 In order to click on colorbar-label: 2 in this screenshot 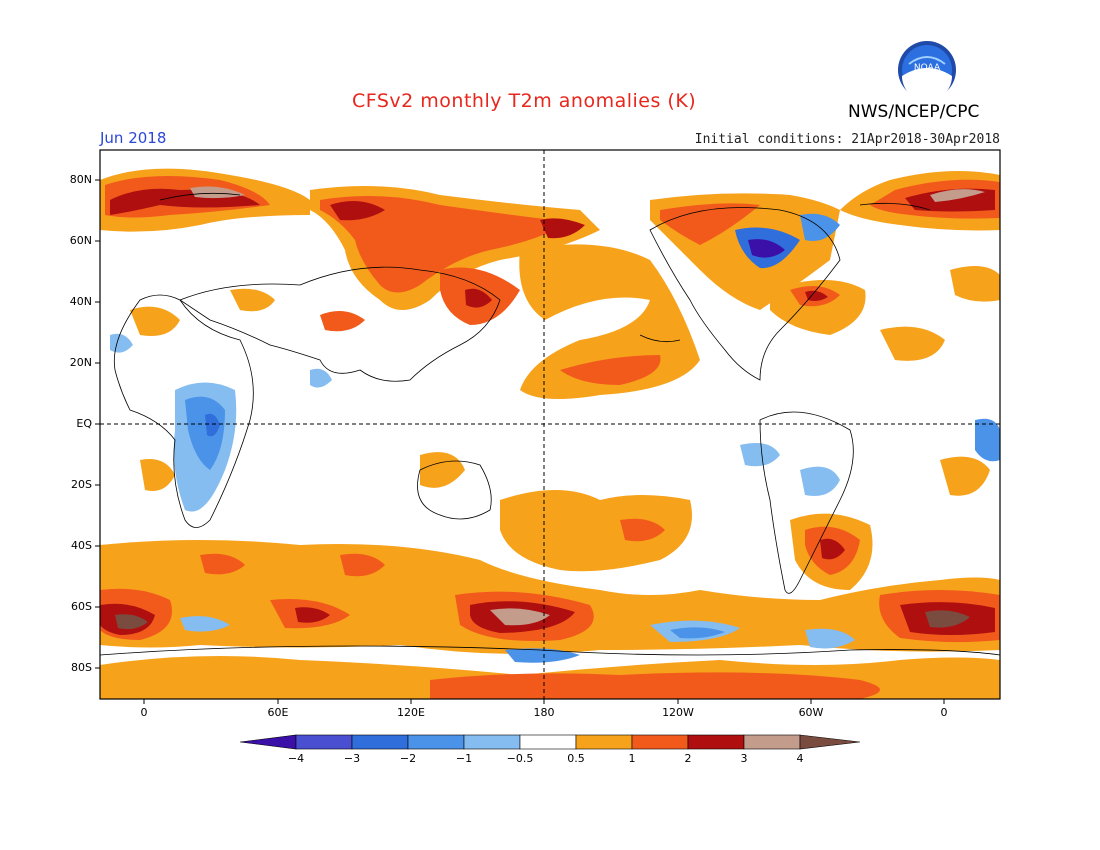, I will do `click(688, 758)`.